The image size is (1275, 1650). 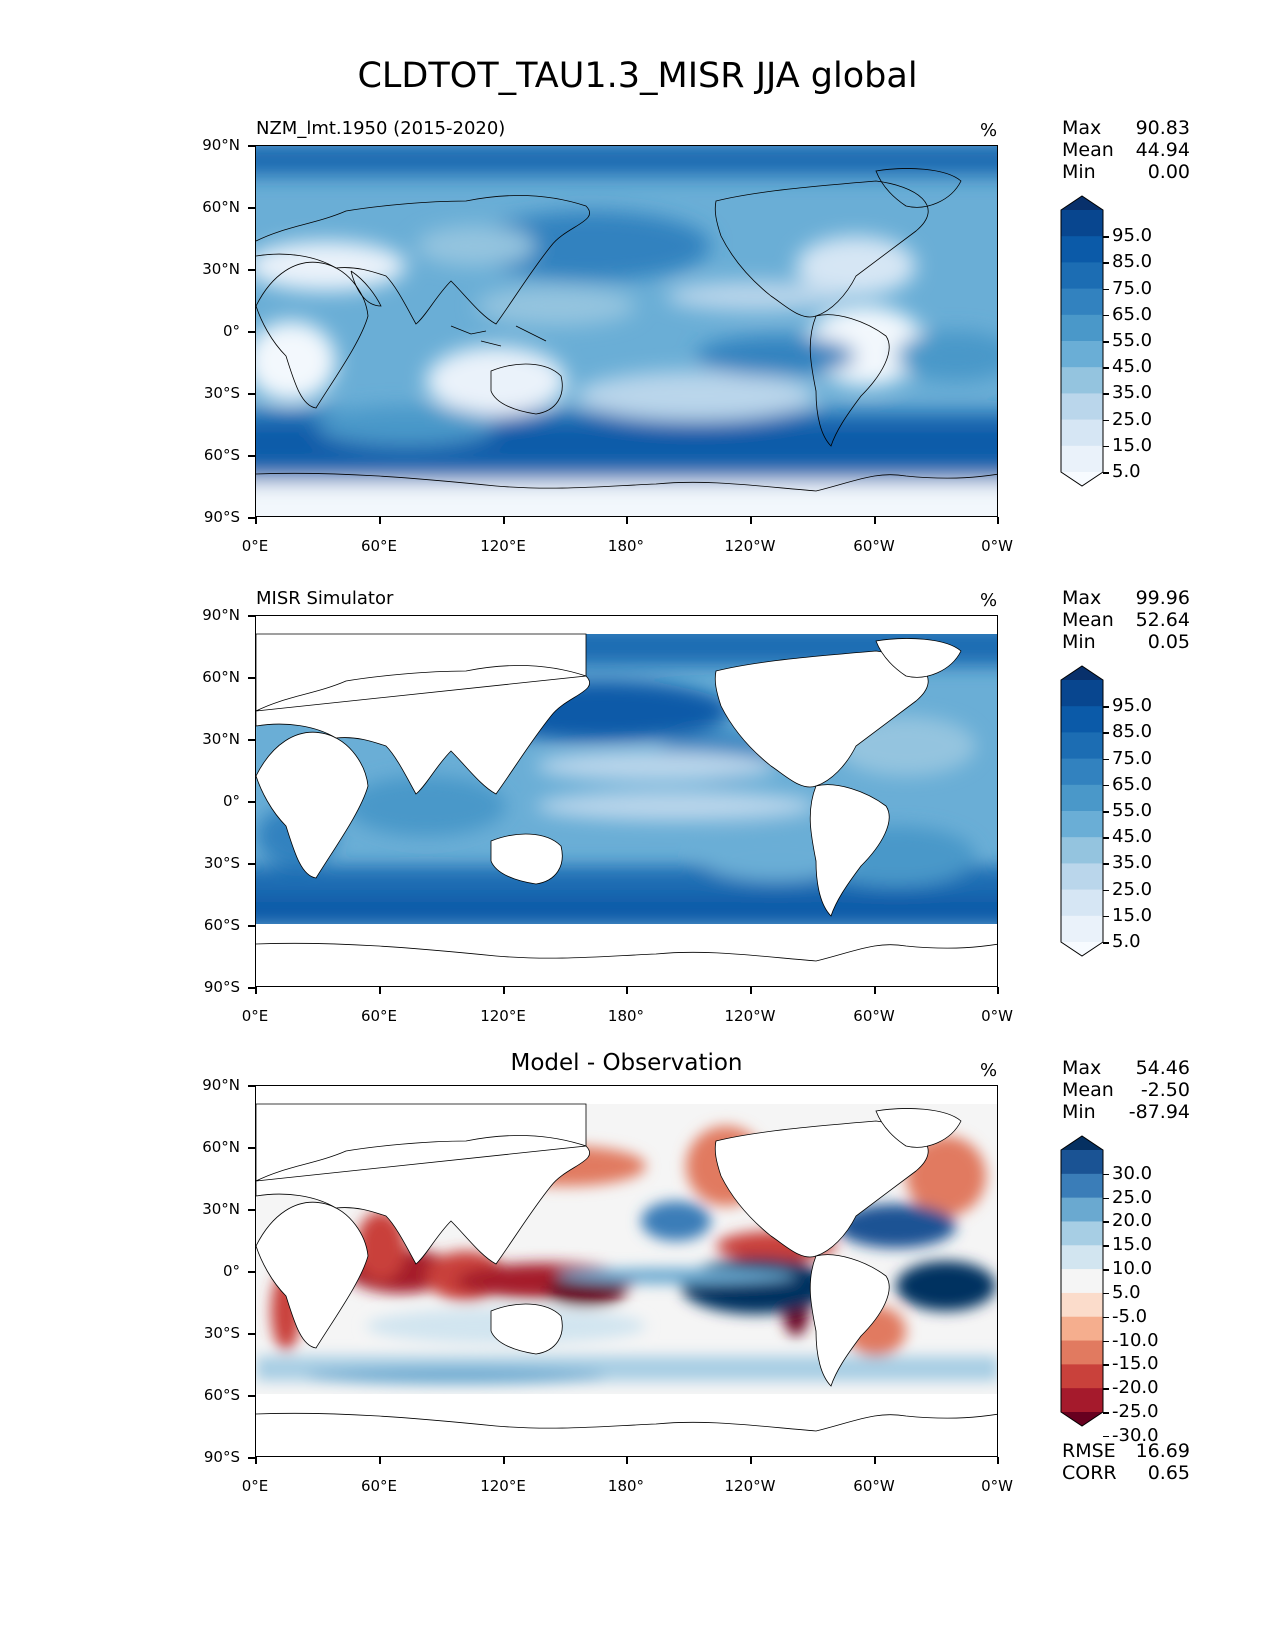 I want to click on stat-label: Min, so click(x=1079, y=642).